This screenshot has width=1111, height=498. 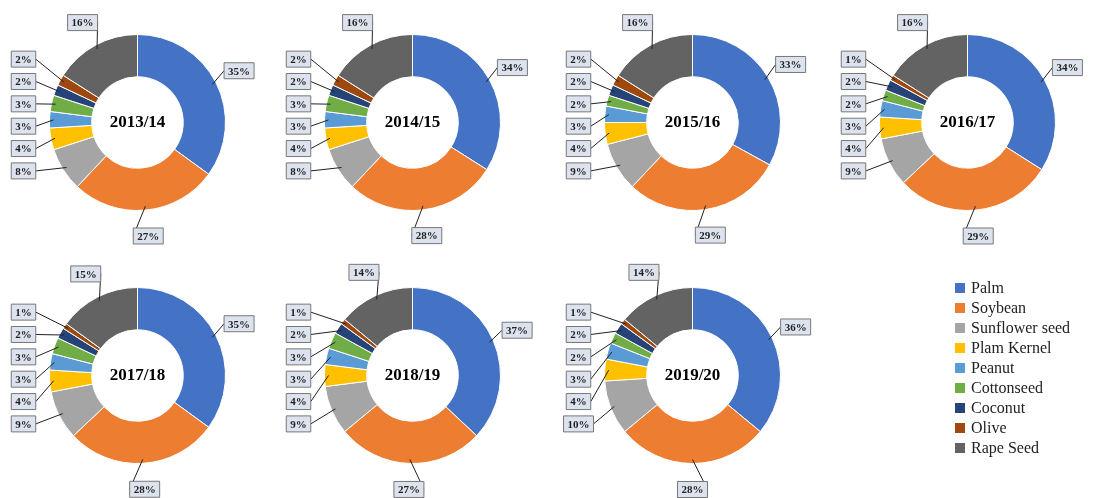 I want to click on legend-label: Plam Kernel, so click(x=1011, y=348).